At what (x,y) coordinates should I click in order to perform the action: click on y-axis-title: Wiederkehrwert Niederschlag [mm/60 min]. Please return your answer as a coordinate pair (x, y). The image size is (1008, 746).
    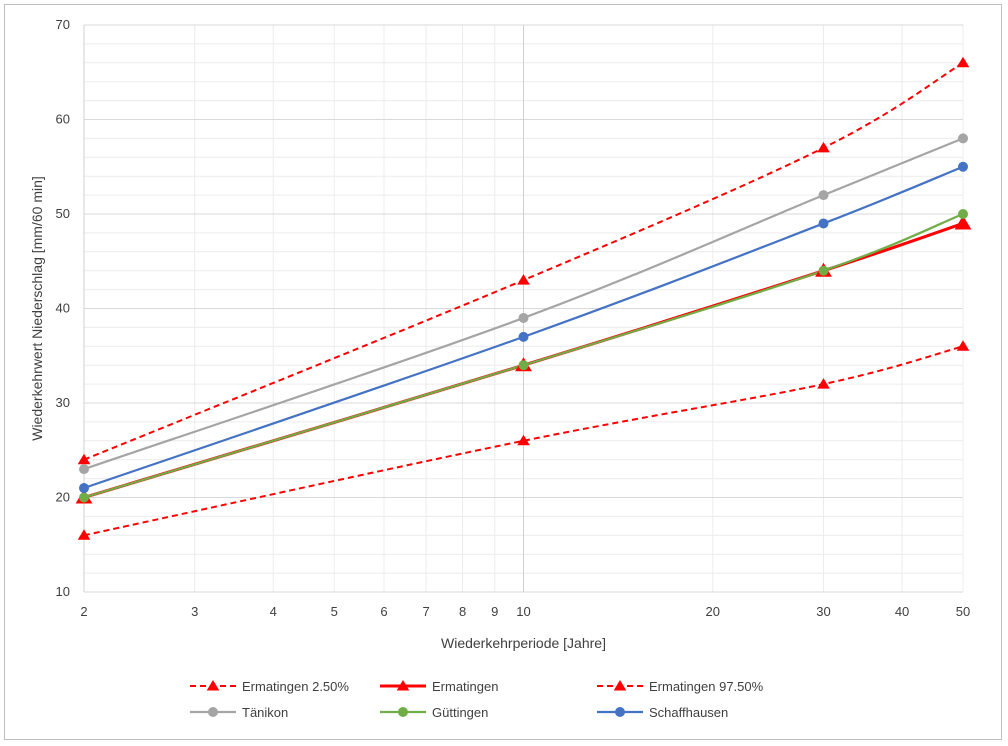
    Looking at the image, I should click on (37, 308).